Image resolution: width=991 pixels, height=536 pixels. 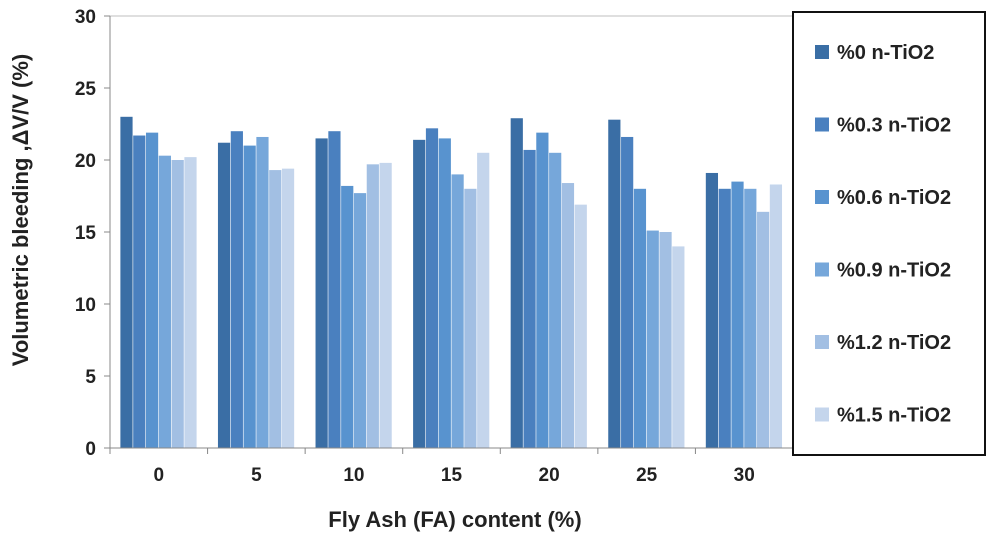 What do you see at coordinates (256, 475) in the screenshot?
I see `x-tick-label: 5` at bounding box center [256, 475].